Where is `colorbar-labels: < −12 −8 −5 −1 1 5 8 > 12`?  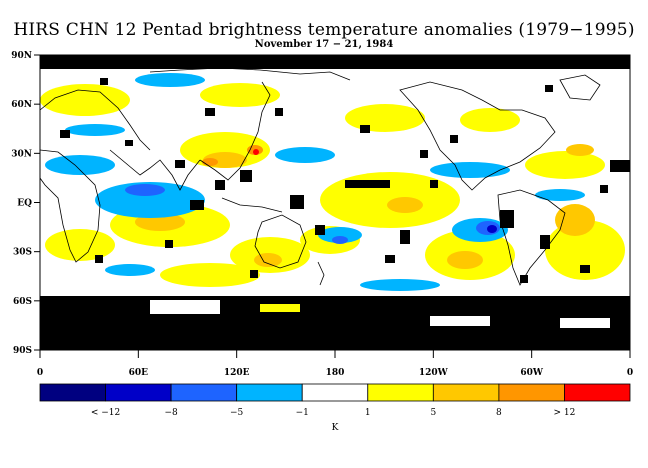
colorbar-labels: < −12 −8 −5 −1 1 5 8 > 12 is located at coordinates (333, 413).